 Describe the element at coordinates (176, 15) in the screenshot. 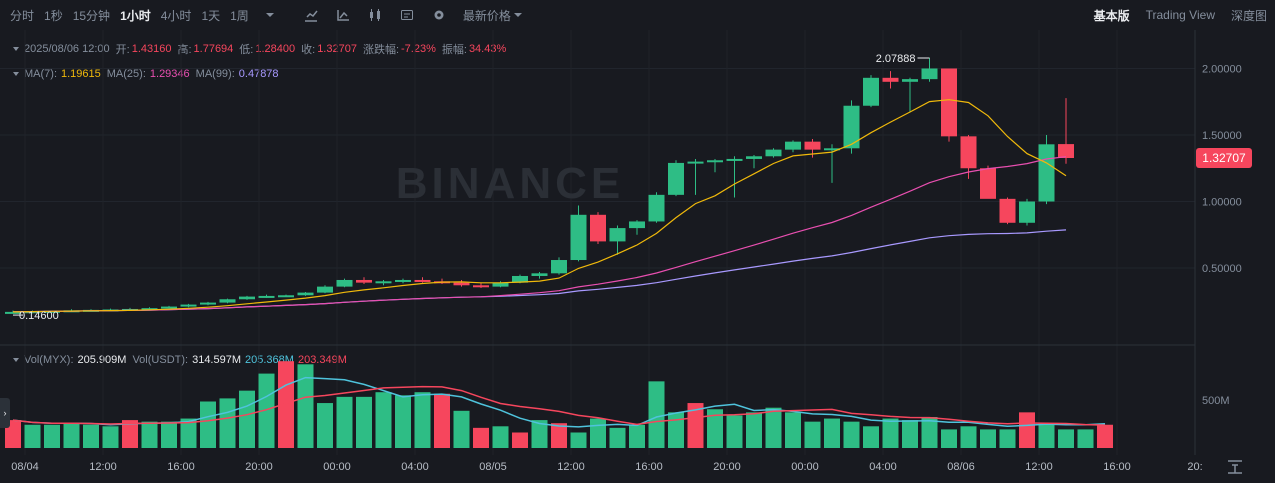

I see `timeframe-4: 4小时` at that location.